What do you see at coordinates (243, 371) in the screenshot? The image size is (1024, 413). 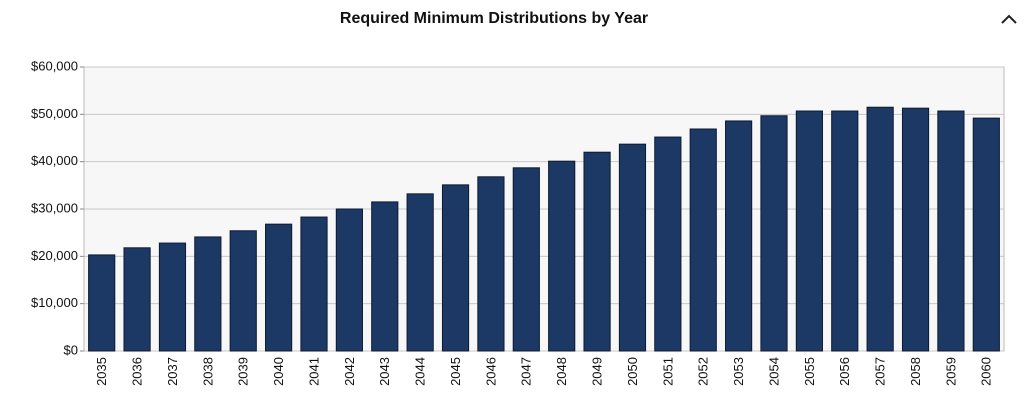 I see `x-tick-label: 2039` at bounding box center [243, 371].